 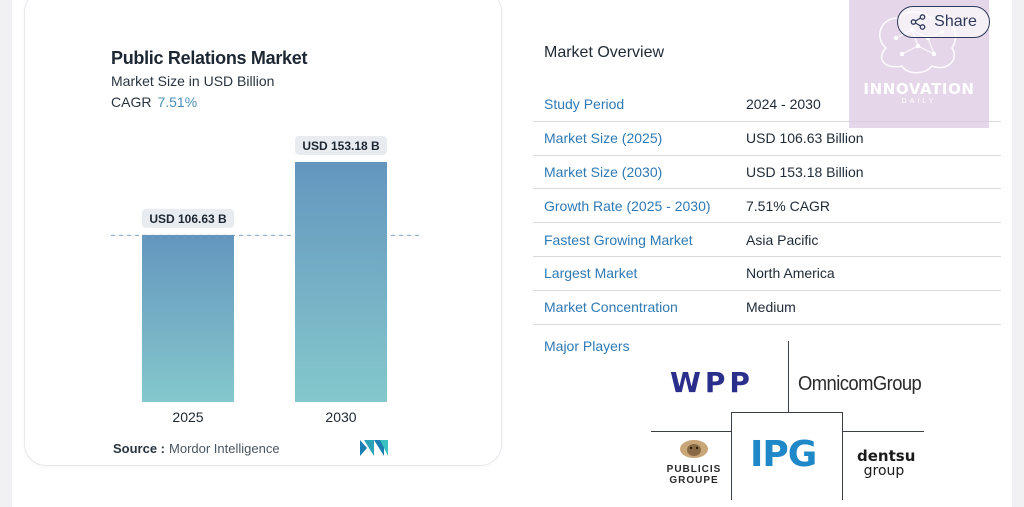 I want to click on dentsu-group-logo: dentsu group, so click(x=886, y=463).